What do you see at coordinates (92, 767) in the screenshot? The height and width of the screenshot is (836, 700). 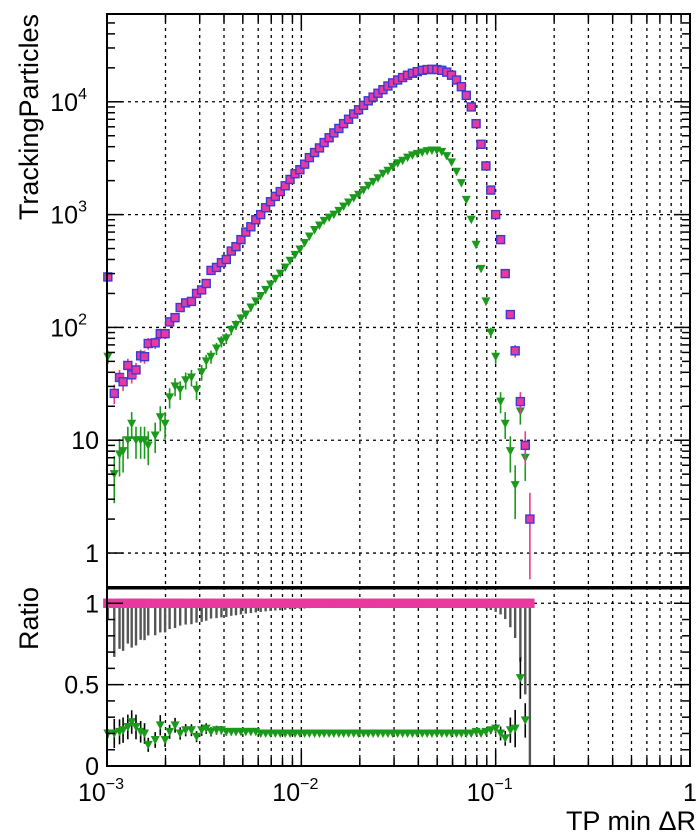 I see `ratio-ytick-label: 0` at bounding box center [92, 767].